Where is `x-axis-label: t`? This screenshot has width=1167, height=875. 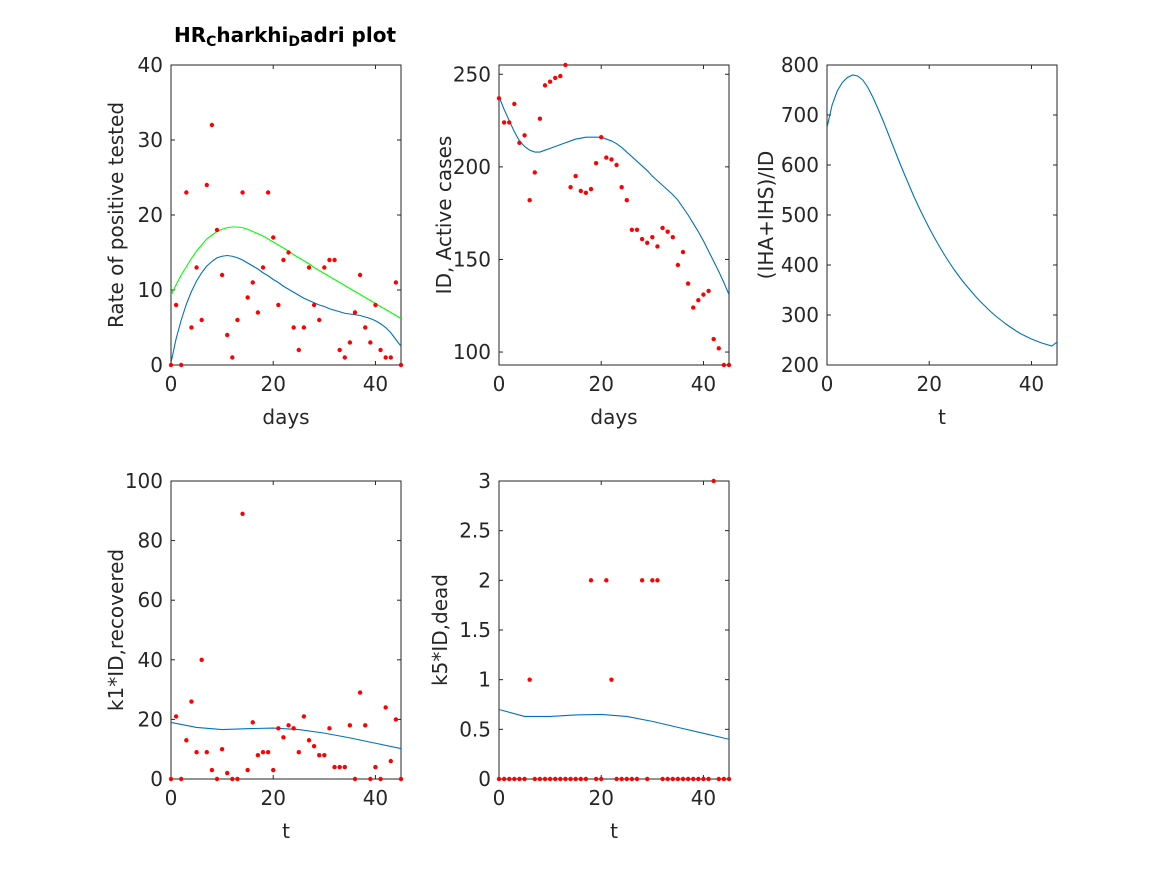
x-axis-label: t is located at coordinates (942, 417).